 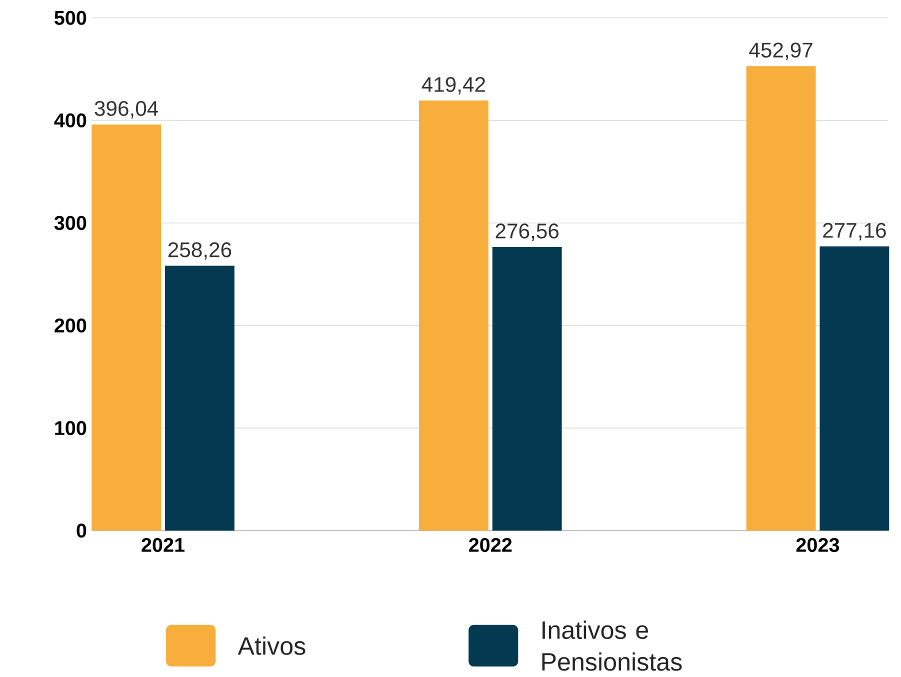 I want to click on data-label: 452,97, so click(x=780, y=51).